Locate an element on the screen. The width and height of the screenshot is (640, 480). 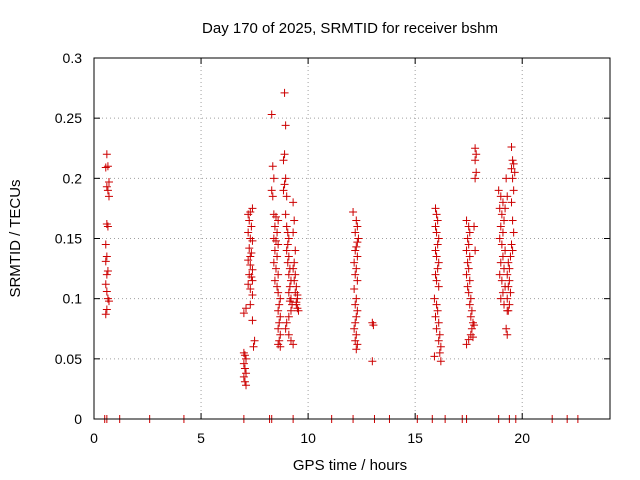
x-tick-label: 15 is located at coordinates (415, 438).